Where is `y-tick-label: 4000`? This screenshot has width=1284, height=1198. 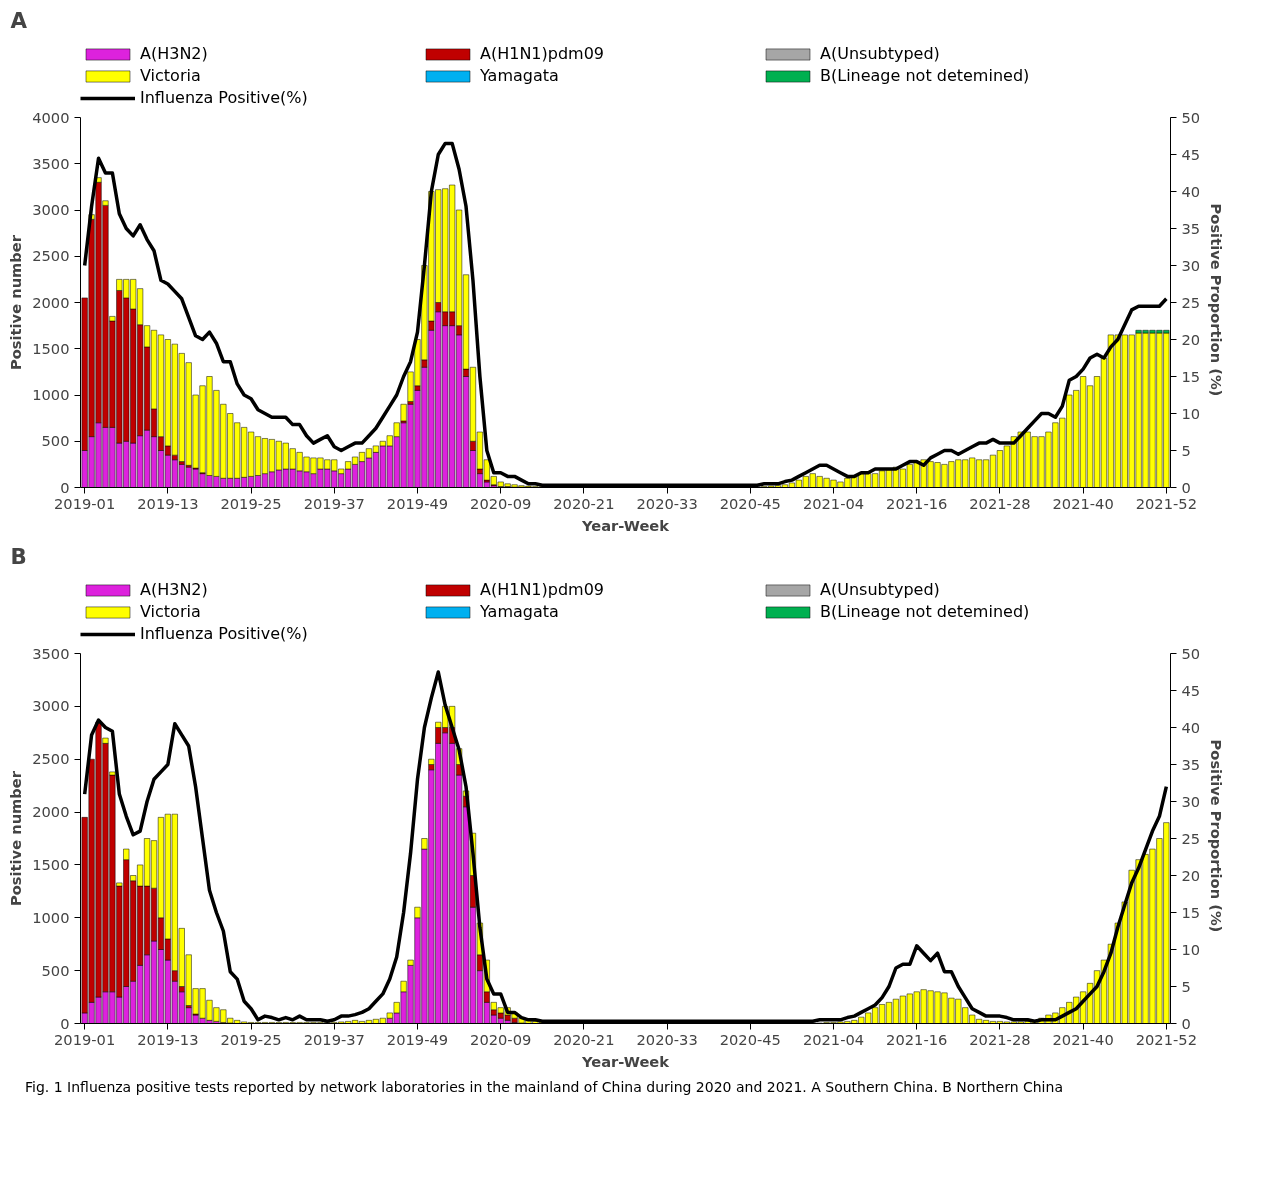
y-tick-label: 4000 is located at coordinates (51, 117).